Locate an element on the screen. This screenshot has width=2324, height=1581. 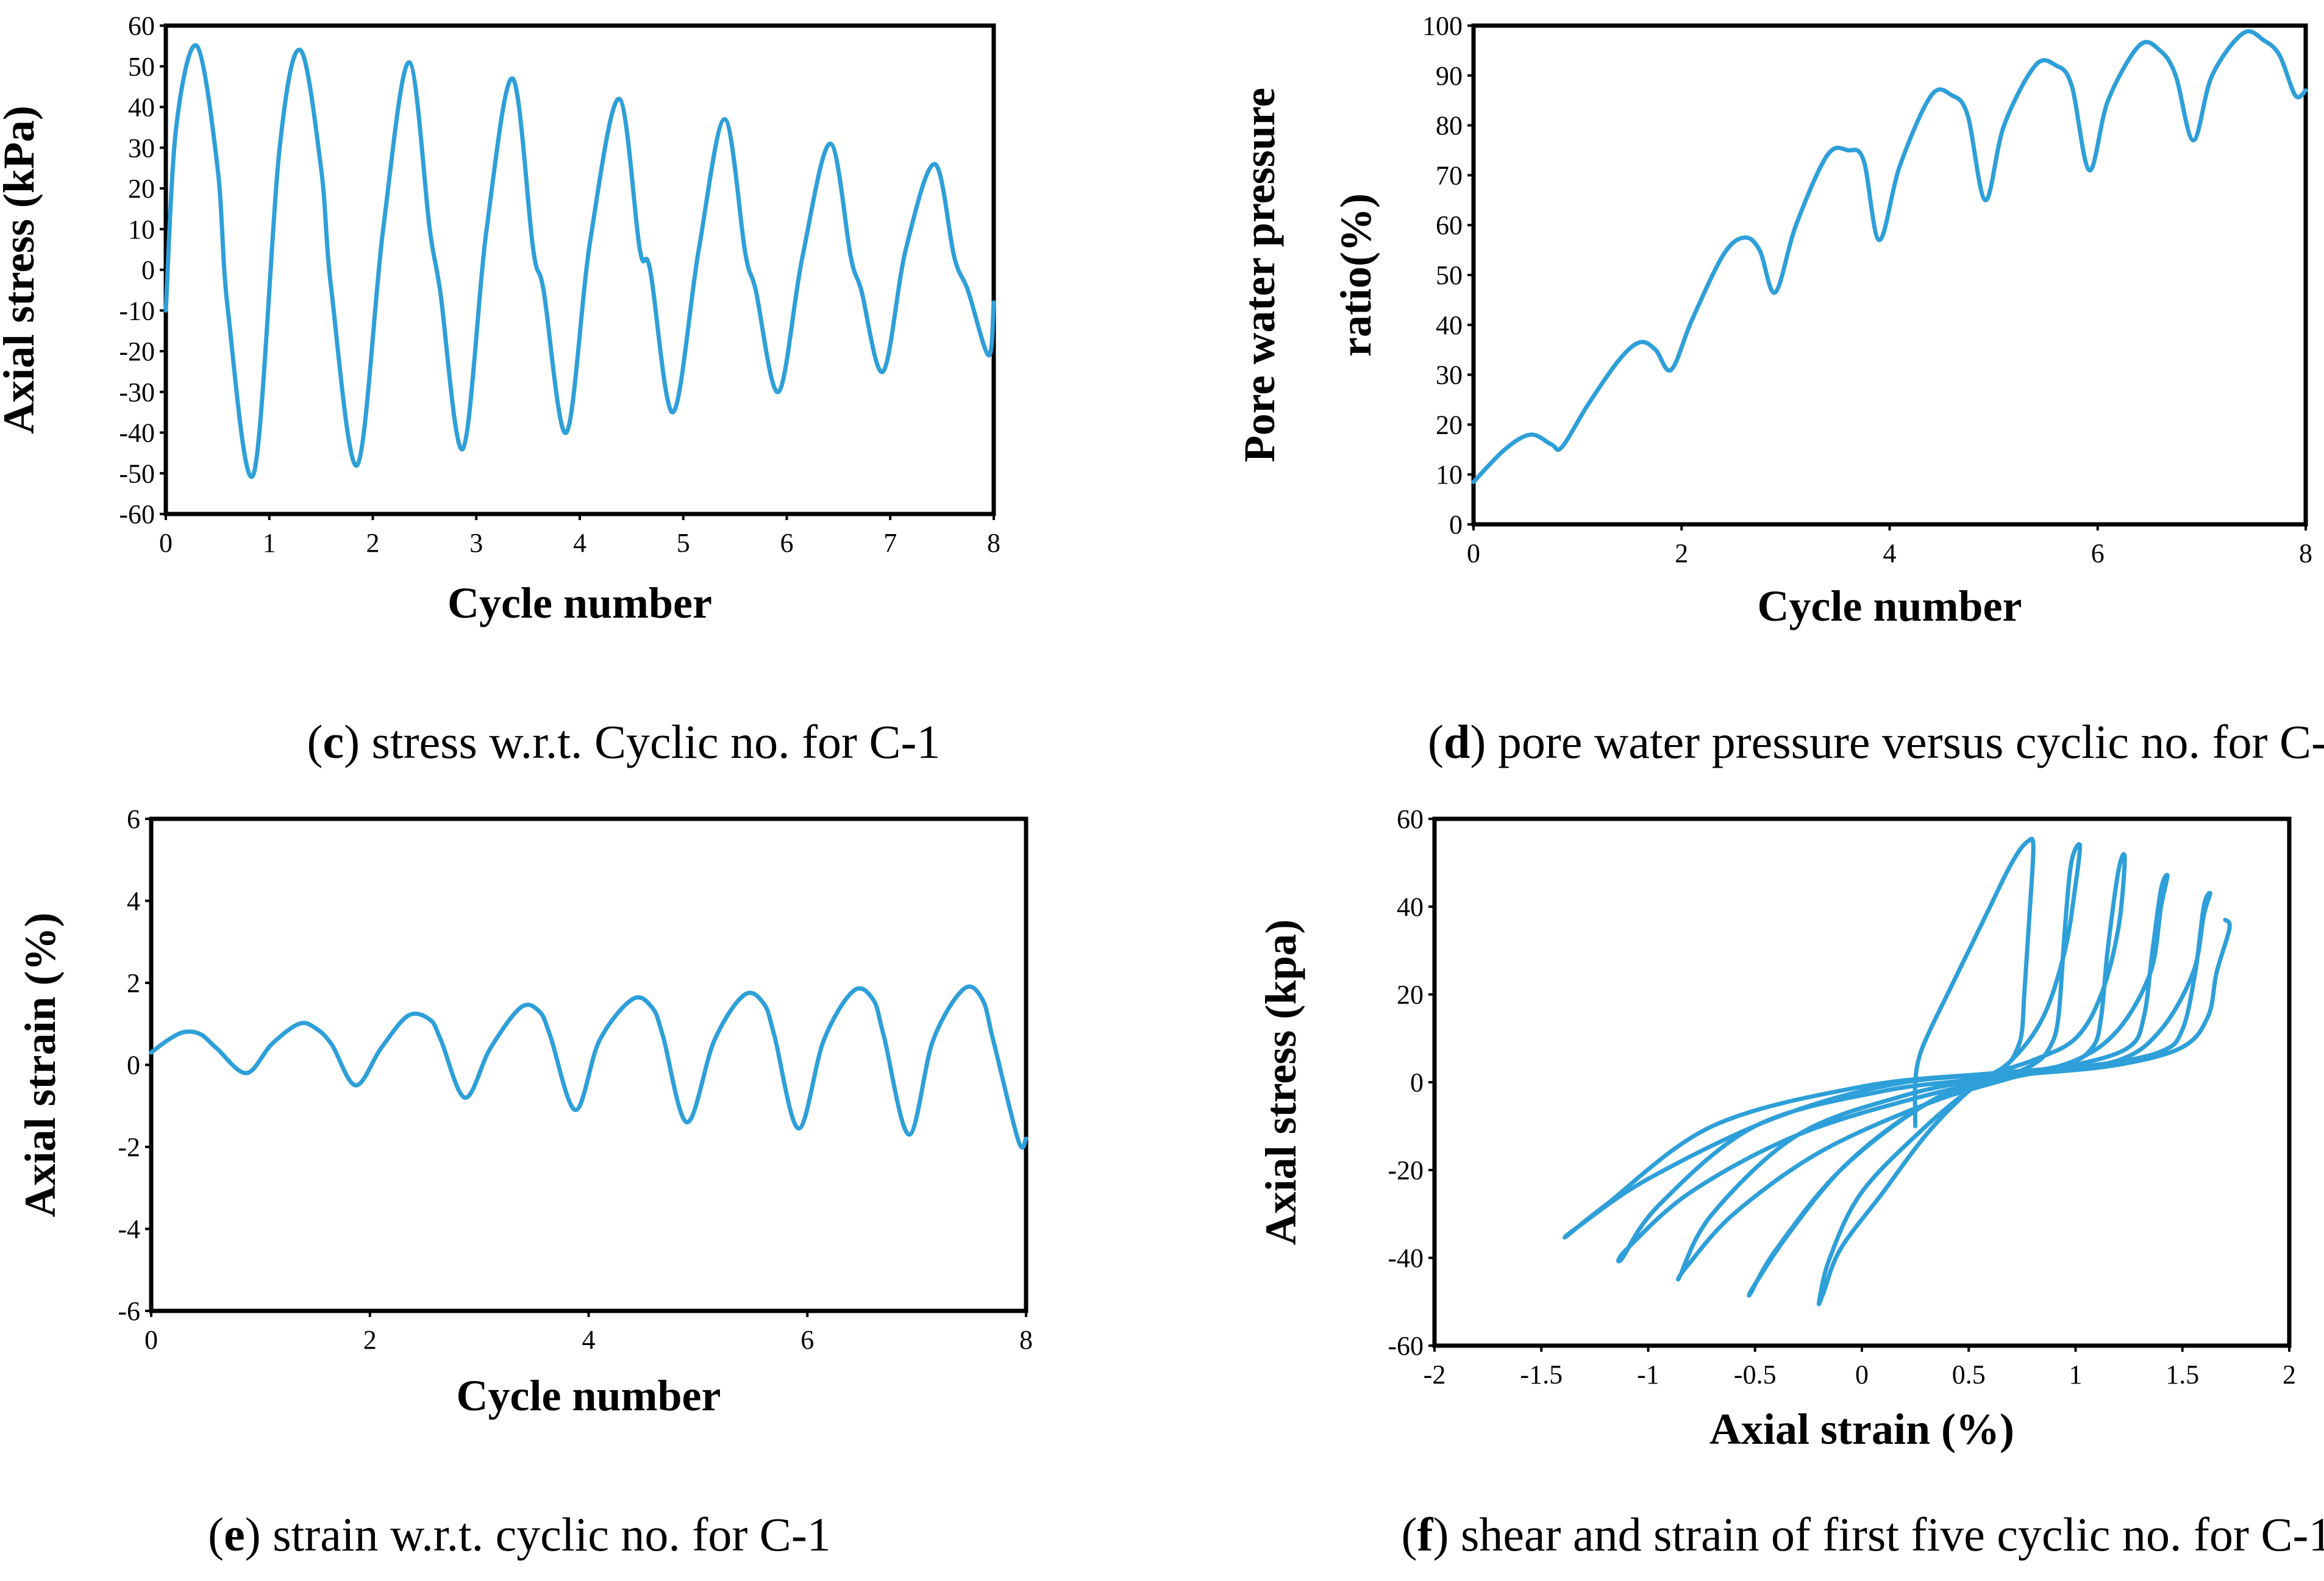
caption-letter: c is located at coordinates (333, 741).